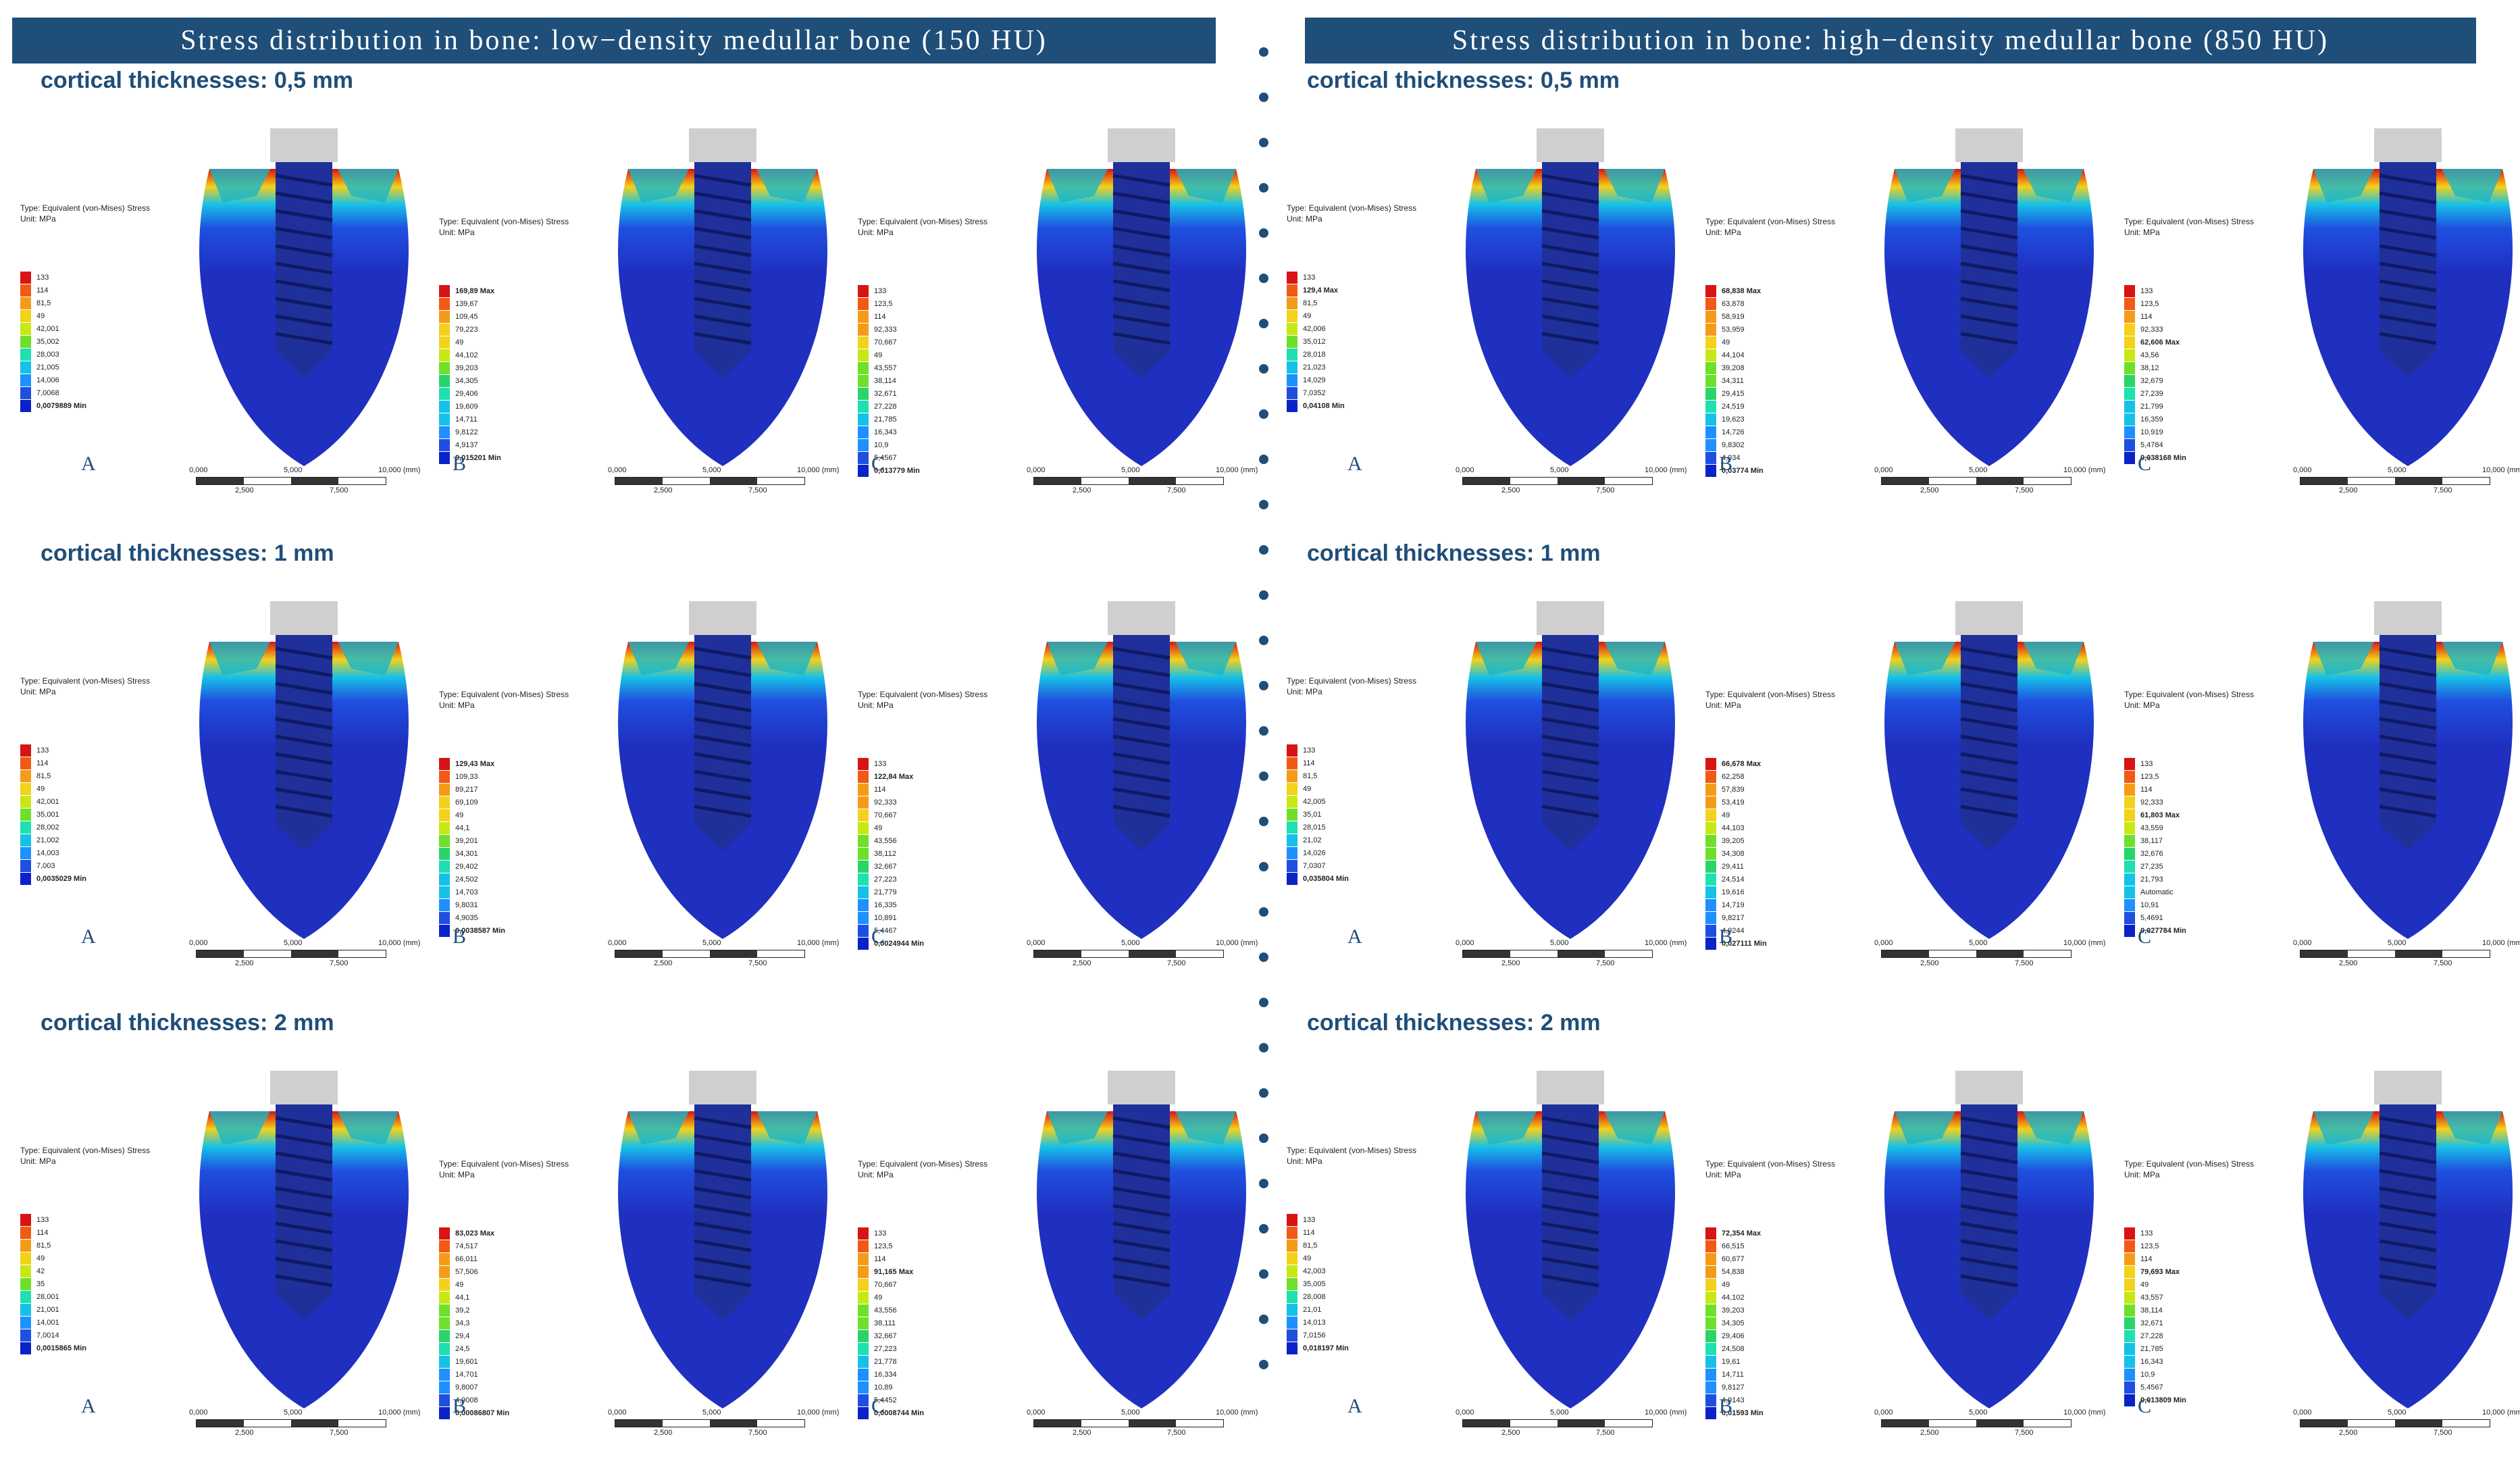  Describe the element at coordinates (2145, 464) in the screenshot. I see `model-letter: C` at that location.